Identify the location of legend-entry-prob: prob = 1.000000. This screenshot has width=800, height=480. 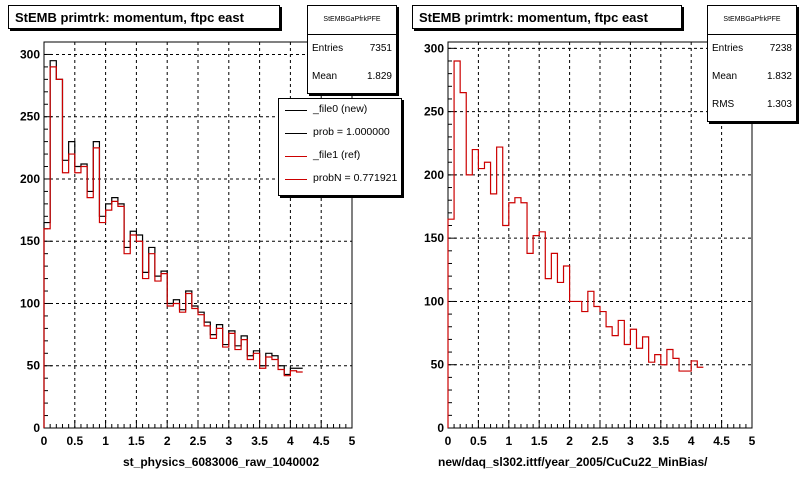
(340, 133).